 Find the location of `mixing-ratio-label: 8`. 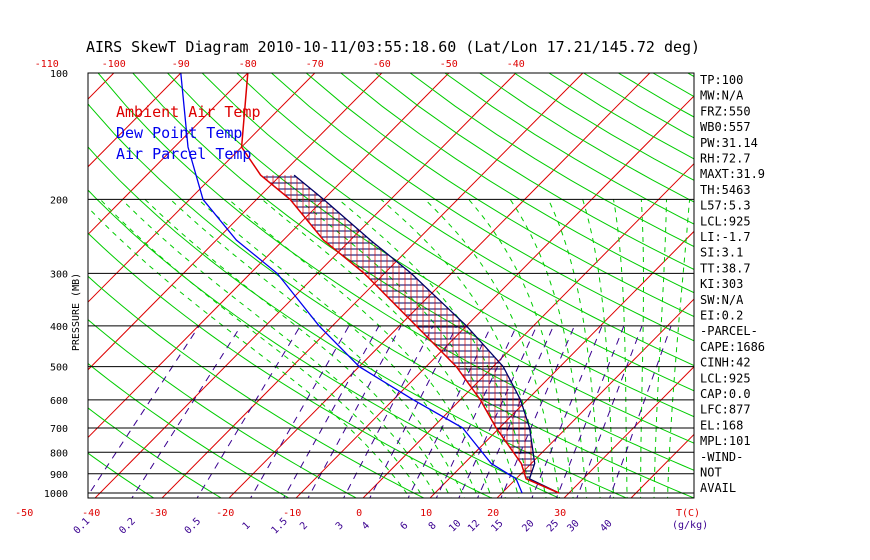

mixing-ratio-label: 8 is located at coordinates (433, 526).